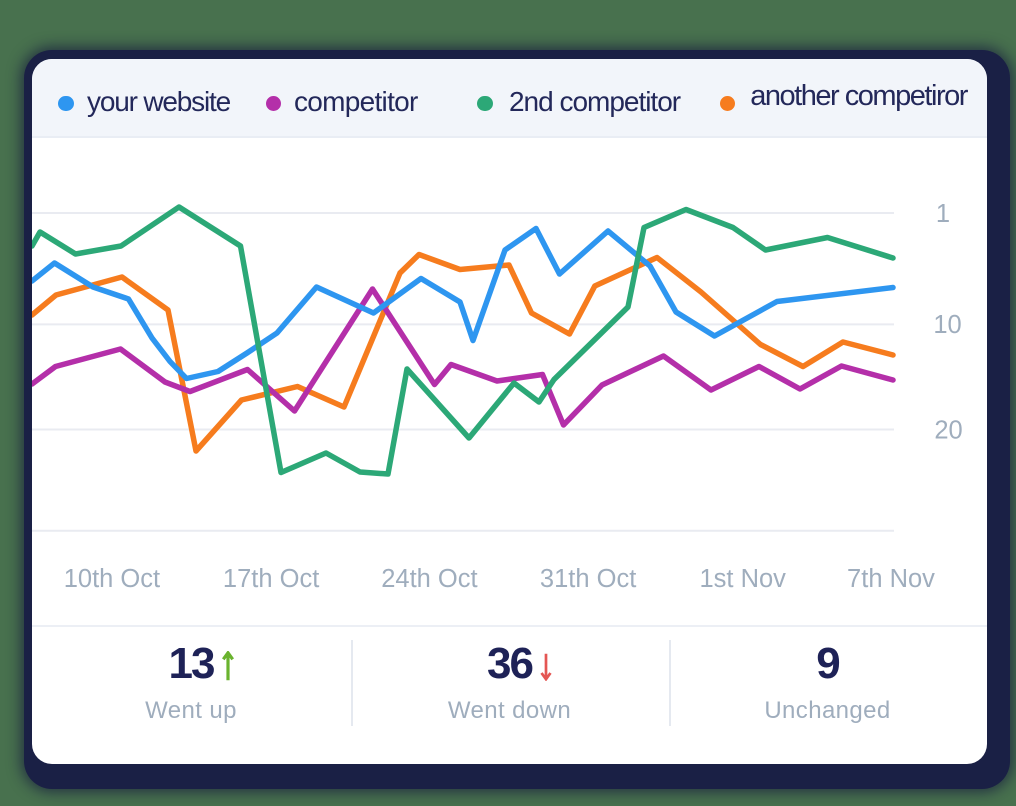 The height and width of the screenshot is (806, 1016). Describe the element at coordinates (947, 325) in the screenshot. I see `svg-text: 10` at that location.